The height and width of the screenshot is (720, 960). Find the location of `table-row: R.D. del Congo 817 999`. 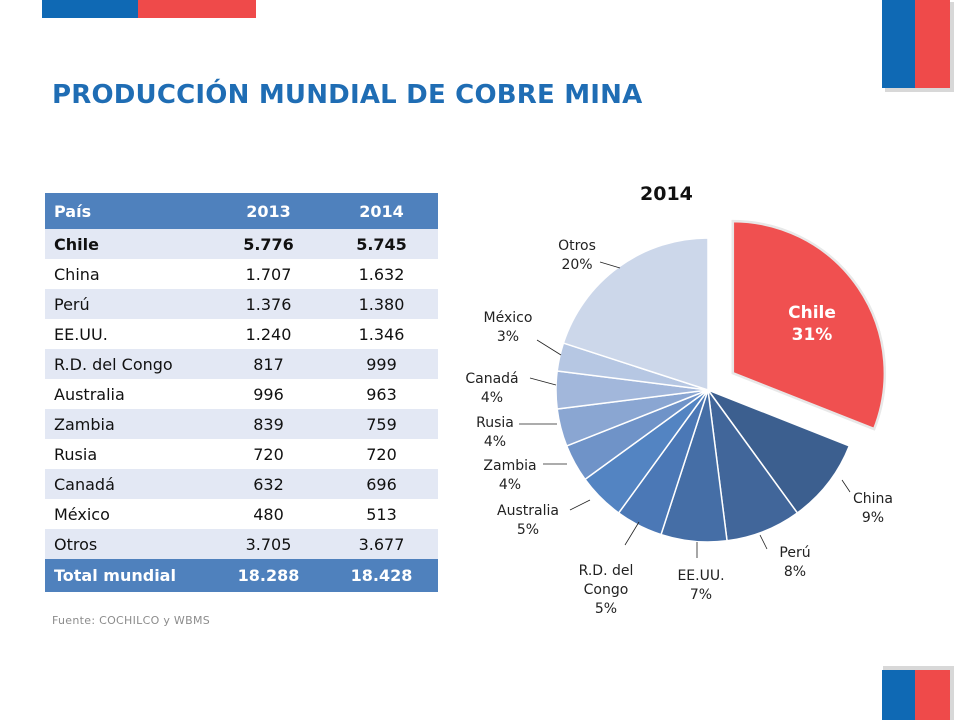

table-row: R.D. del Congo 817 999 is located at coordinates (241, 364).